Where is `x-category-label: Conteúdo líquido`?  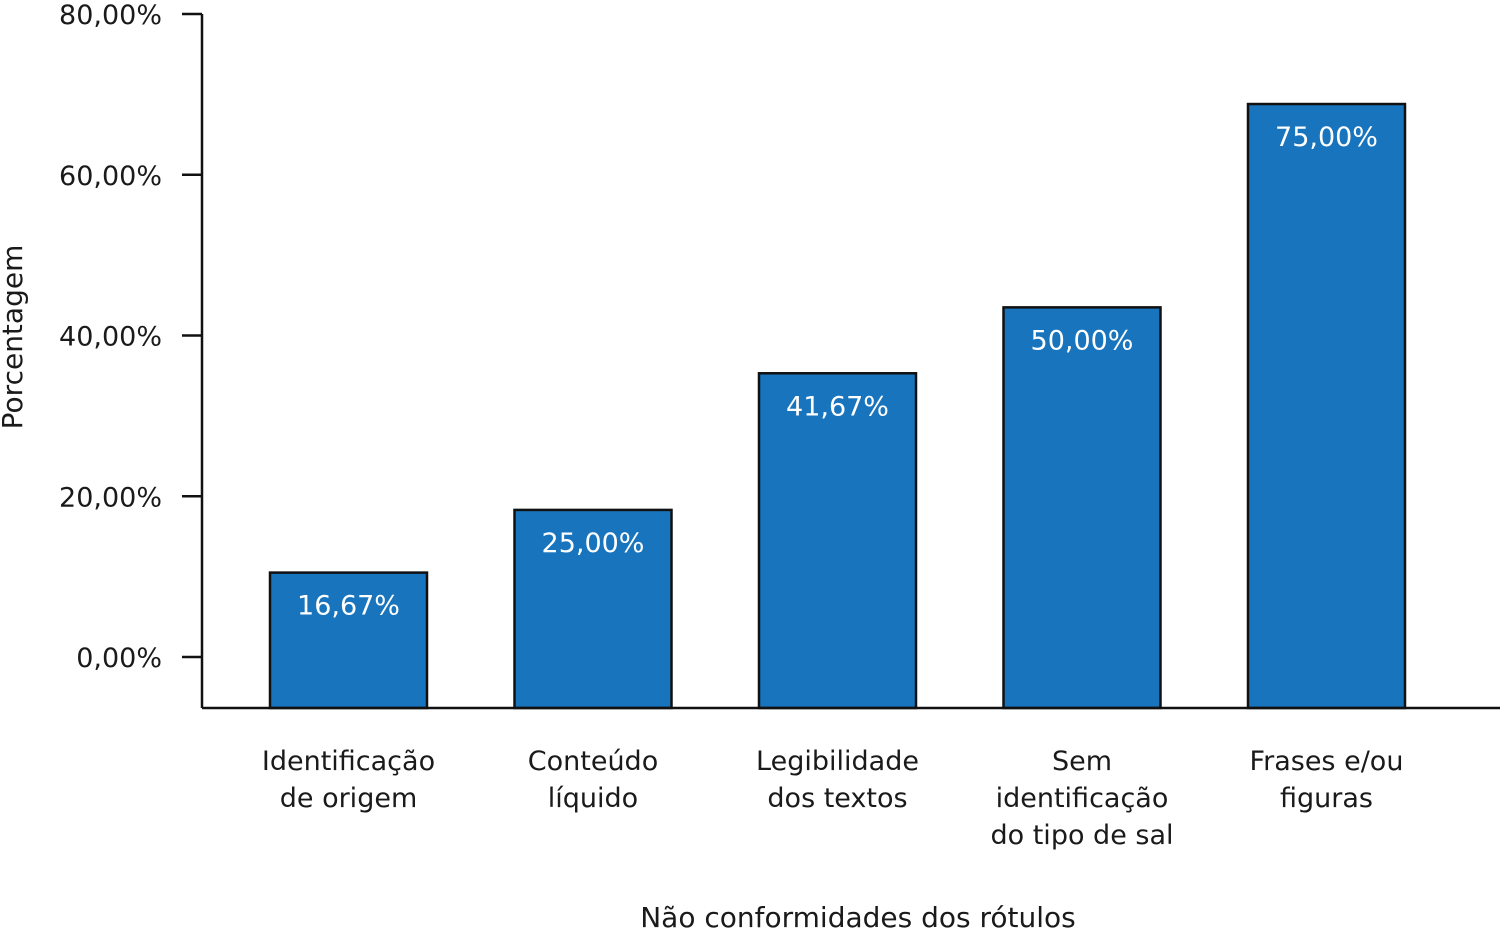 x-category-label: Conteúdo líquido is located at coordinates (593, 780).